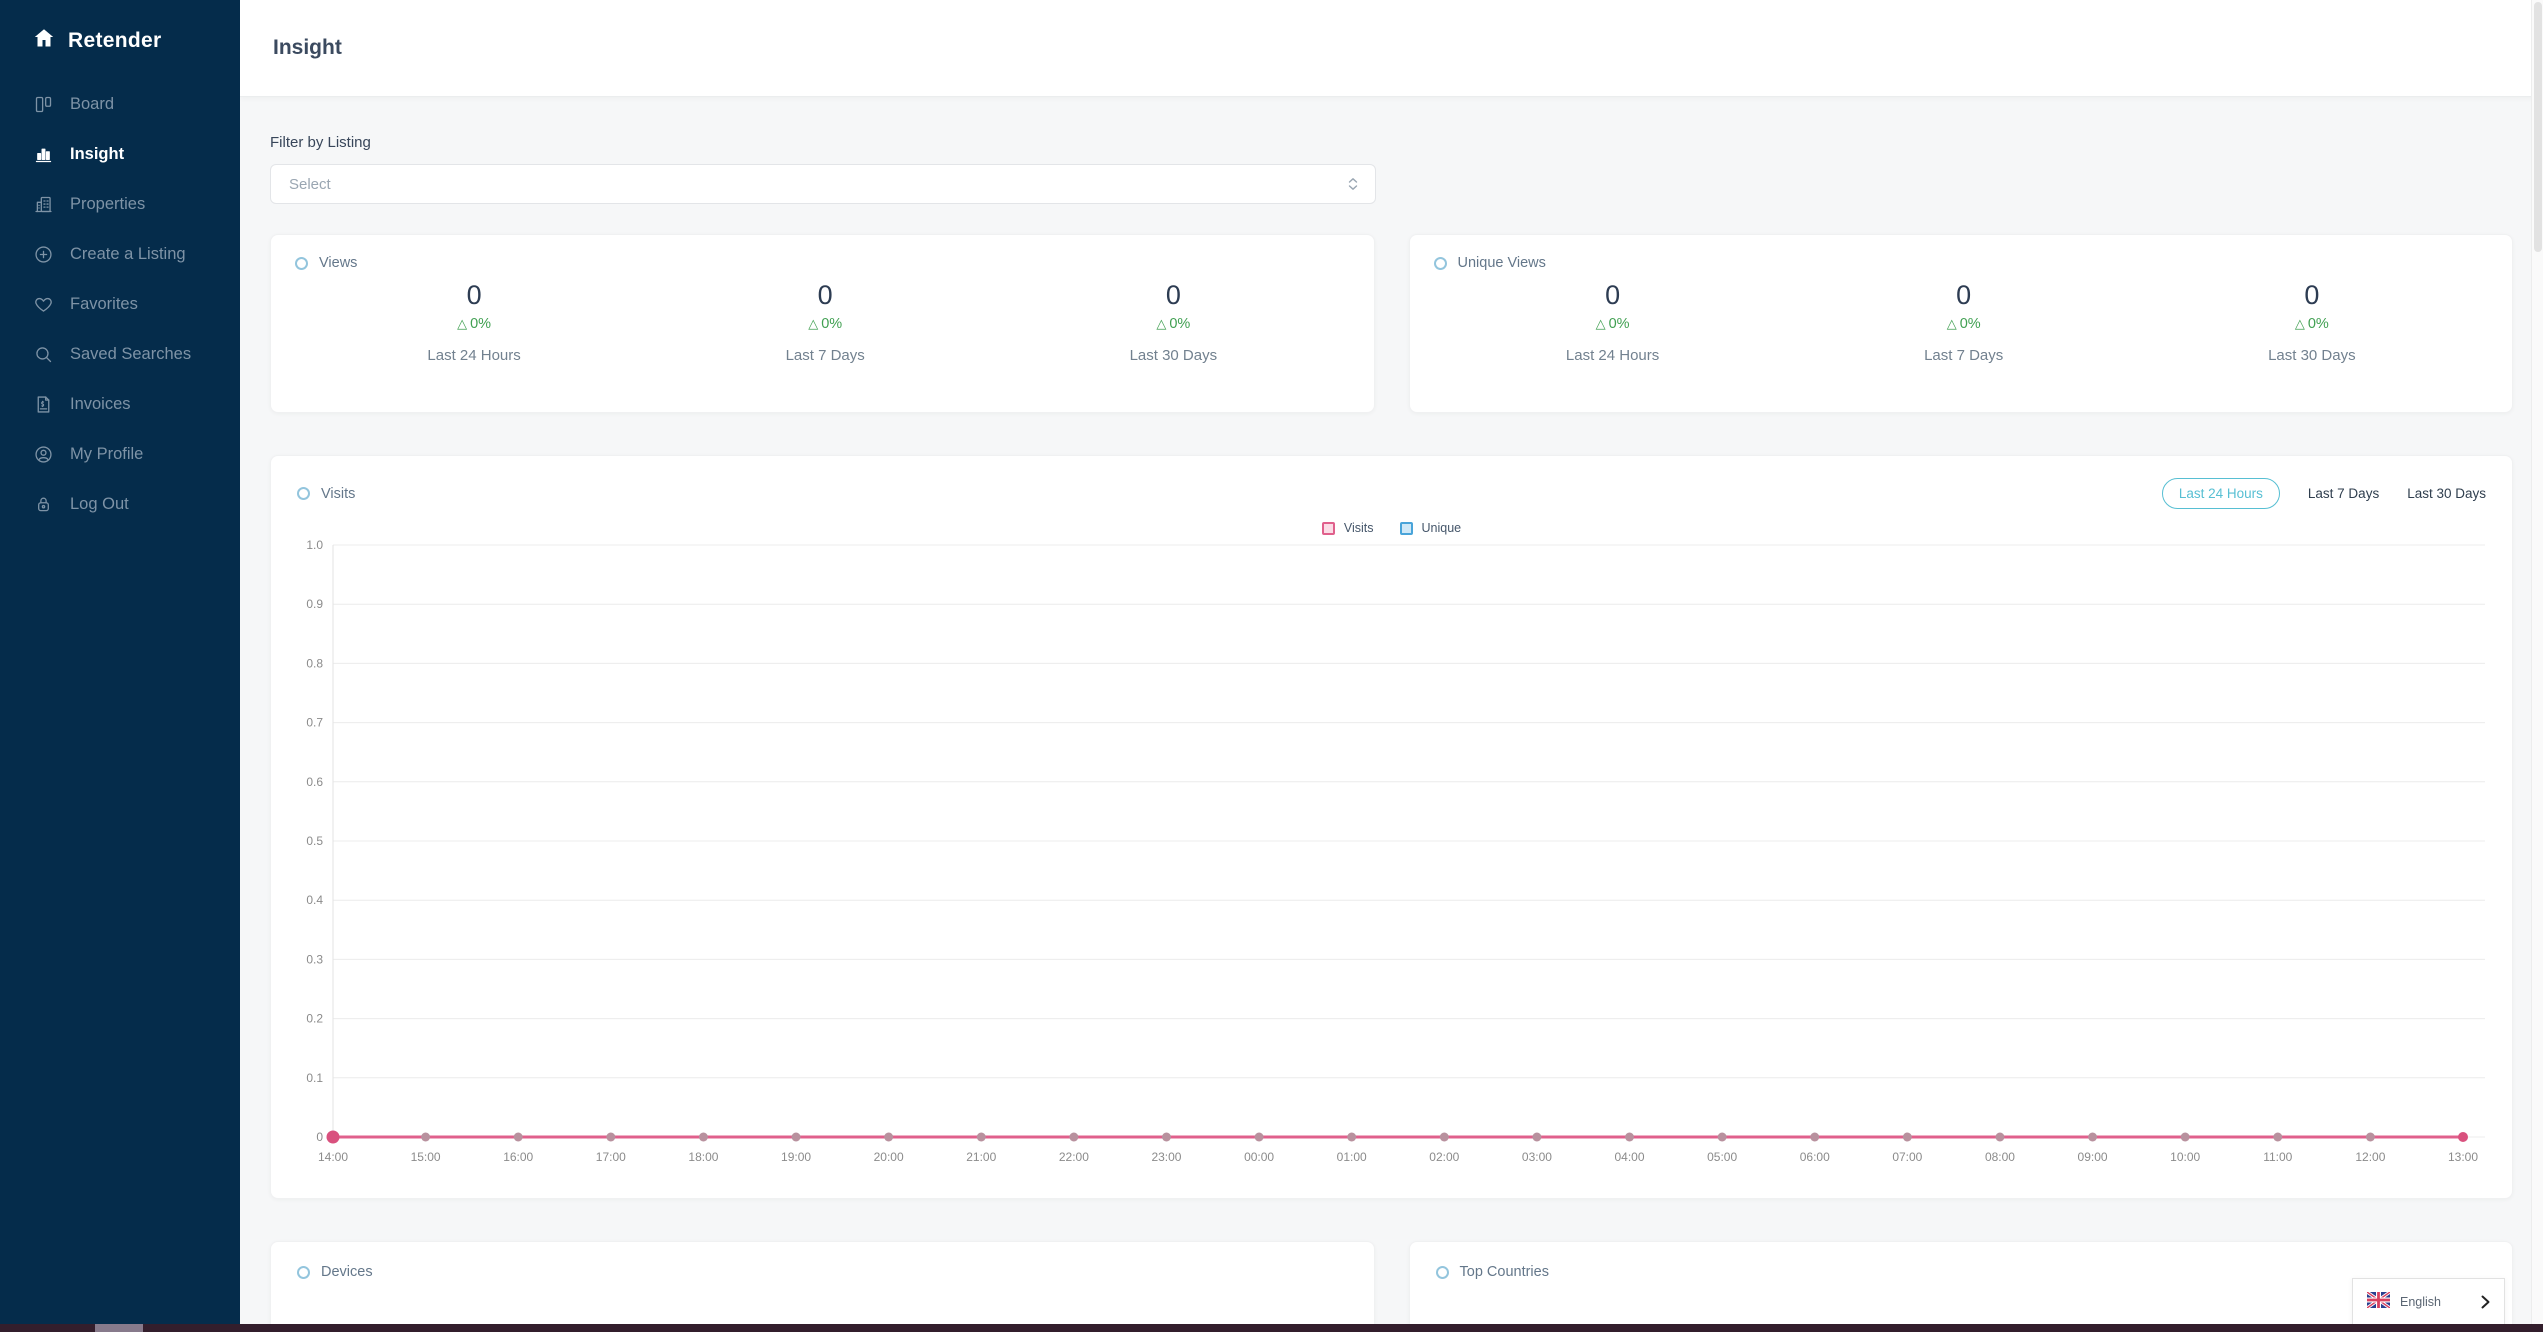  I want to click on y-tick-label: 0.2, so click(314, 1019).